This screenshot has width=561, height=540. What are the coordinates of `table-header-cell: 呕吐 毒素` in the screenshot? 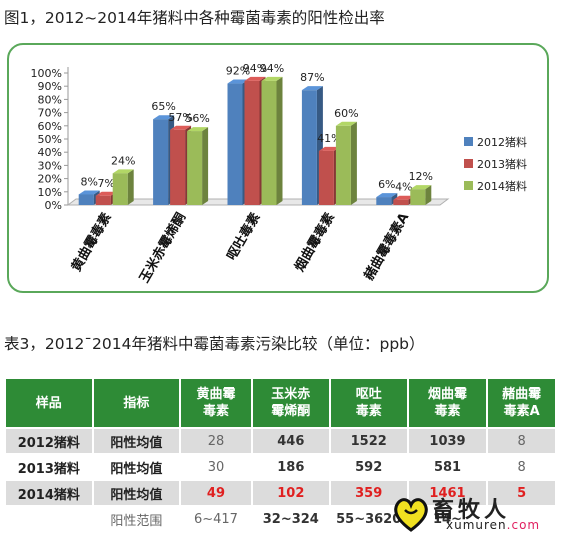 It's located at (368, 403).